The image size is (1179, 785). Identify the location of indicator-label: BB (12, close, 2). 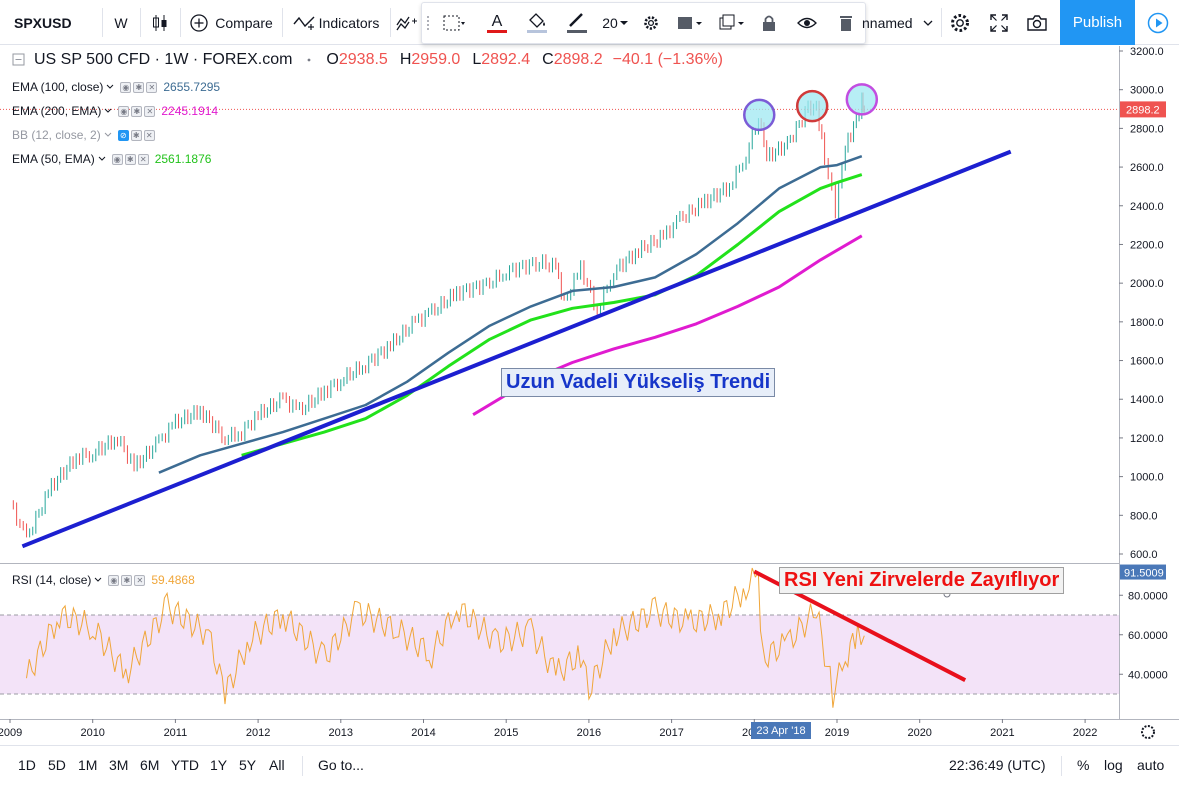
(56, 135).